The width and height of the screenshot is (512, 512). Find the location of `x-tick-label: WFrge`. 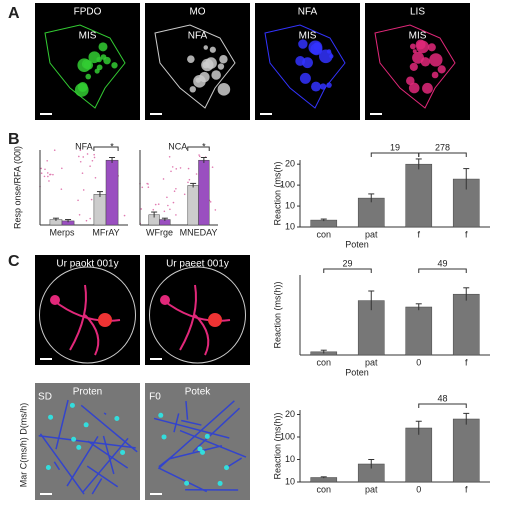

x-tick-label: WFrge is located at coordinates (159, 232).